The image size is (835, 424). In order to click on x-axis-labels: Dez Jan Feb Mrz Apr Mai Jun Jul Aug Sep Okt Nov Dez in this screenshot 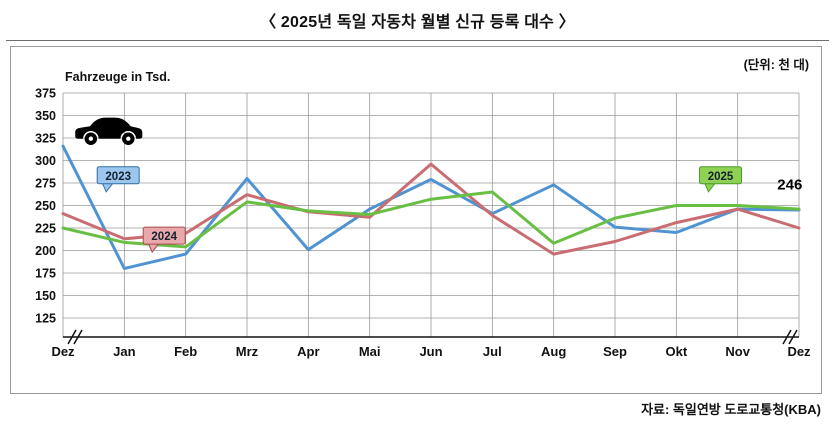, I will do `click(431, 351)`.